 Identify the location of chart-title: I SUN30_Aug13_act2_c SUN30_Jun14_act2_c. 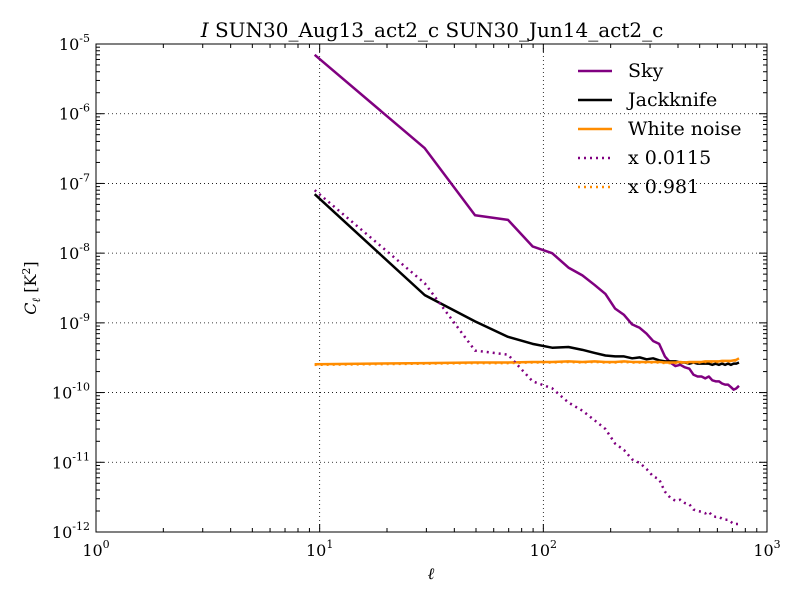
(432, 30).